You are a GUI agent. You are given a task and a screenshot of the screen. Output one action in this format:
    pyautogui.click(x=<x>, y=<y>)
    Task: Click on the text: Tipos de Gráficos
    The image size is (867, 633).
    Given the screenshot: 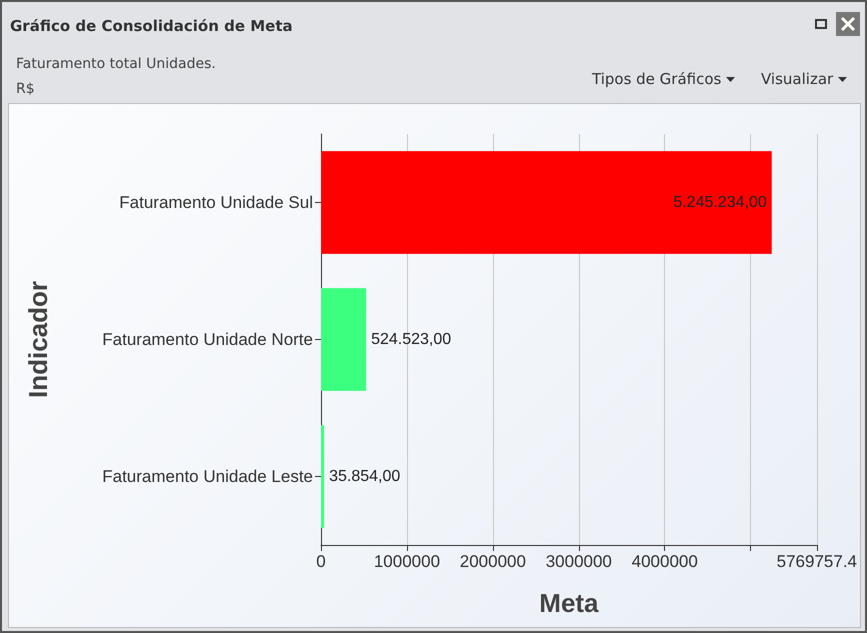 What is the action you would take?
    pyautogui.click(x=657, y=79)
    